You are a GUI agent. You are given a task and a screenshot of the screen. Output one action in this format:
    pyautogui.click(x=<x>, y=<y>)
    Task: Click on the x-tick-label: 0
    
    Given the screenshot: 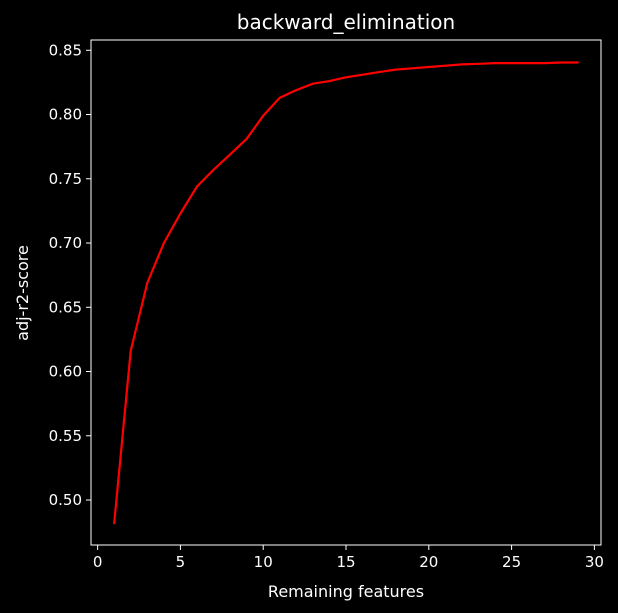 What is the action you would take?
    pyautogui.click(x=98, y=562)
    